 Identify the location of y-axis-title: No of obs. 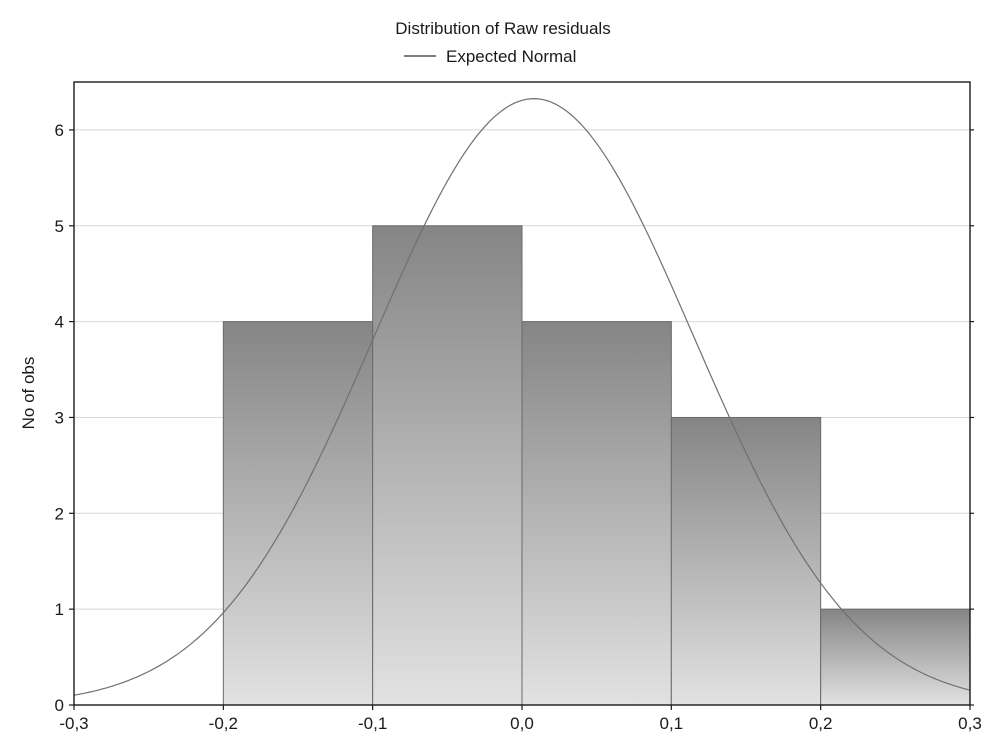
(28, 393).